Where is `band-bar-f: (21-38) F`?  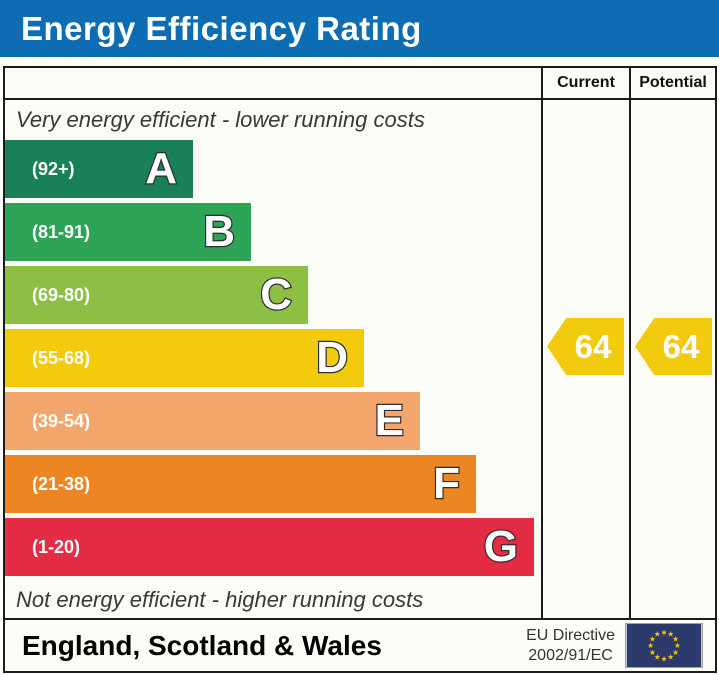
band-bar-f: (21-38) F is located at coordinates (240, 484).